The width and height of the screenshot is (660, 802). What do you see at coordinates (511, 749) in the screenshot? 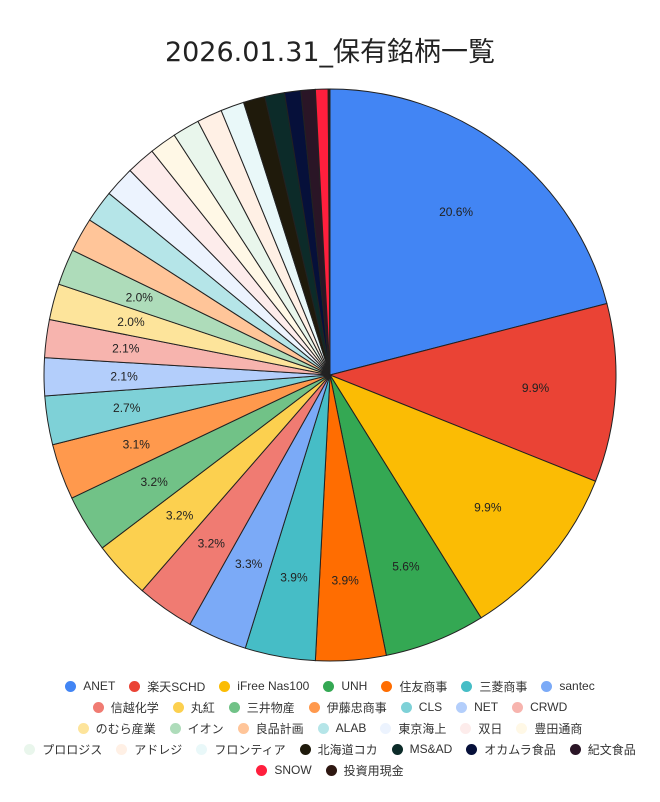
I see `legend-item: オカムラ食品` at bounding box center [511, 749].